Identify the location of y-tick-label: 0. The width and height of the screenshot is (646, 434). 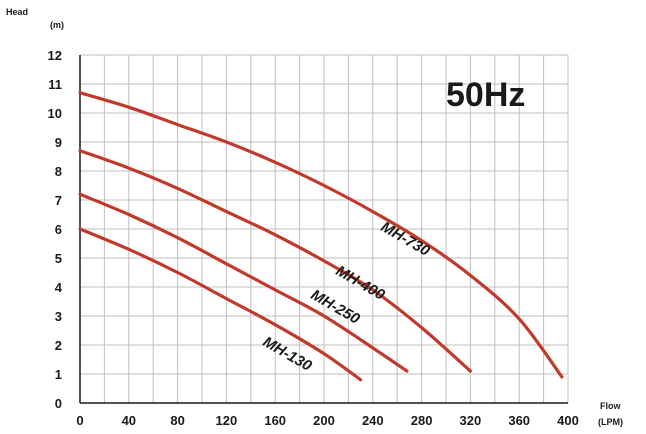
(58, 403).